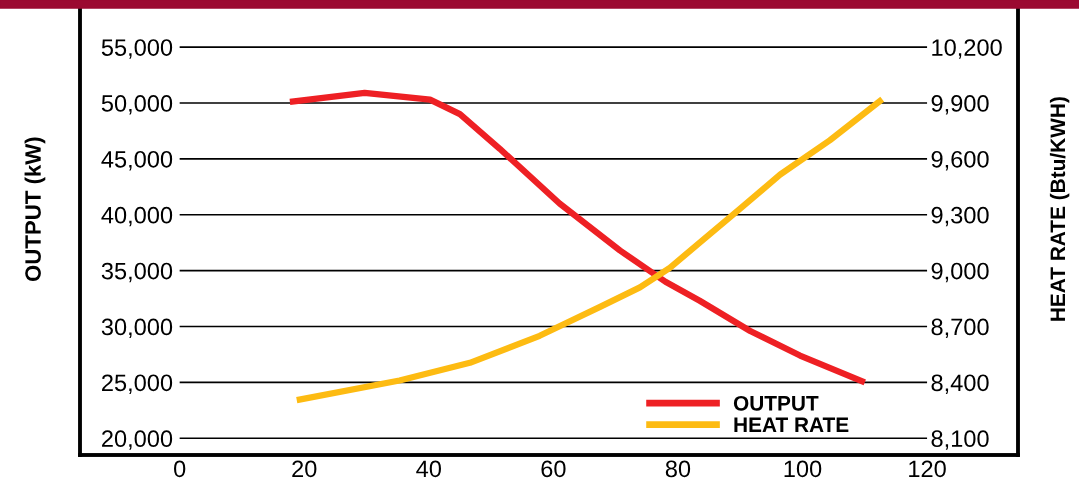 The width and height of the screenshot is (1079, 483). What do you see at coordinates (304, 469) in the screenshot?
I see `x-tick-label: 20` at bounding box center [304, 469].